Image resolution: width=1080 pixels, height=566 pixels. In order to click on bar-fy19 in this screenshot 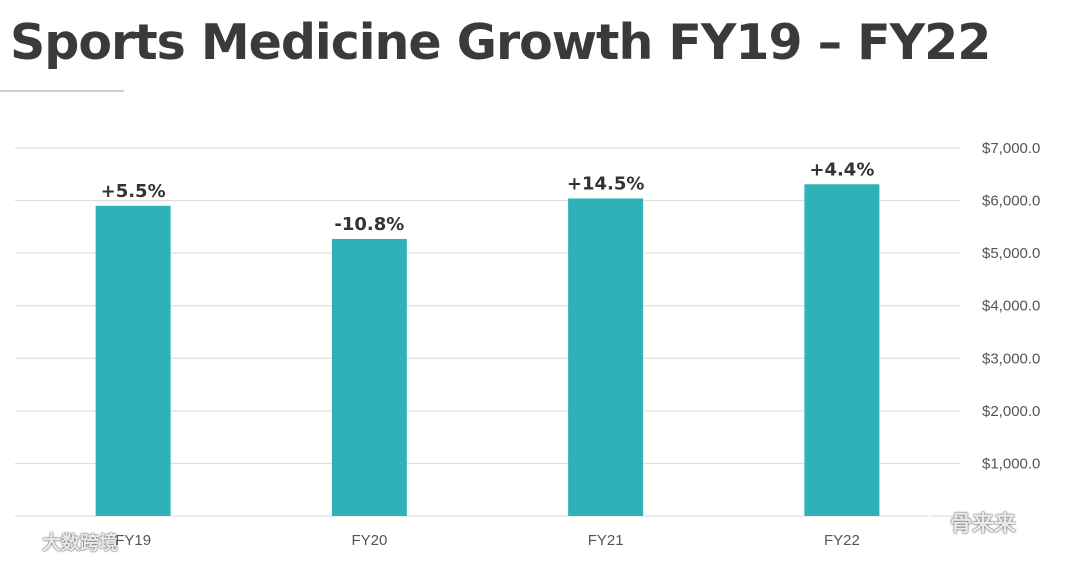, I will do `click(133, 361)`.